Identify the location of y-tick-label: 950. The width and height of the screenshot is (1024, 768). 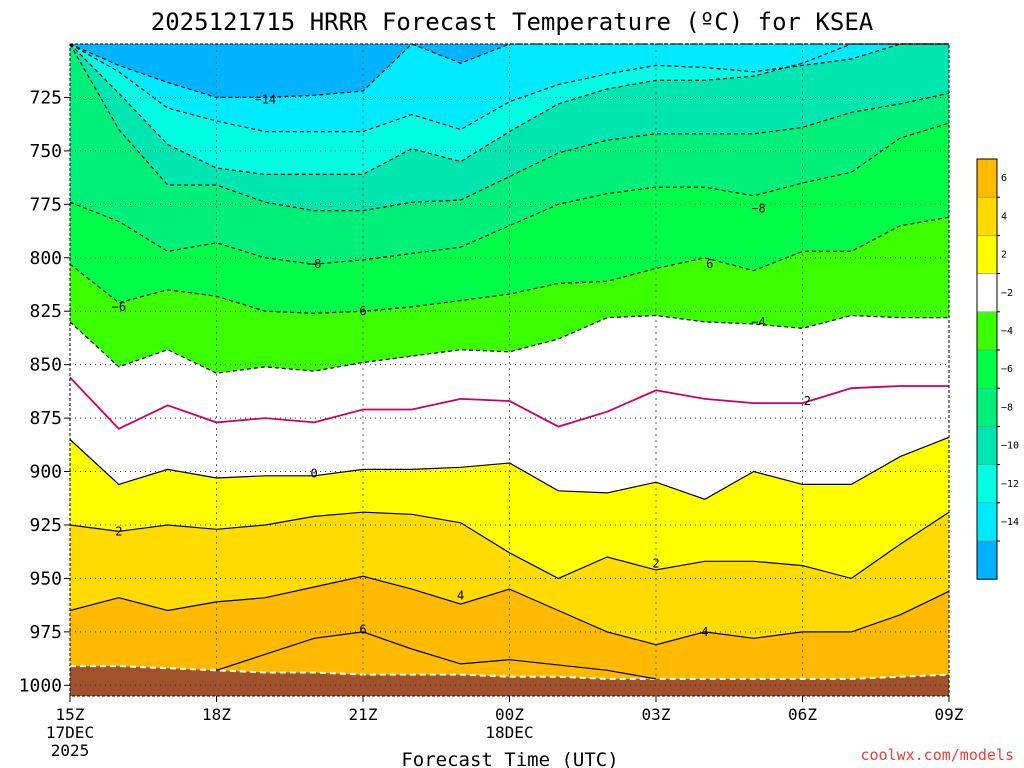
(45, 578).